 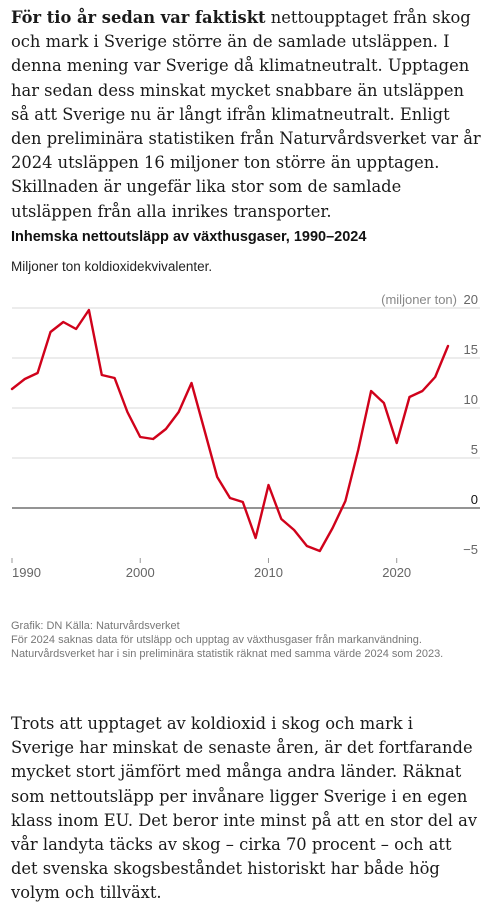 I want to click on y-tick-label: 15, so click(x=471, y=349).